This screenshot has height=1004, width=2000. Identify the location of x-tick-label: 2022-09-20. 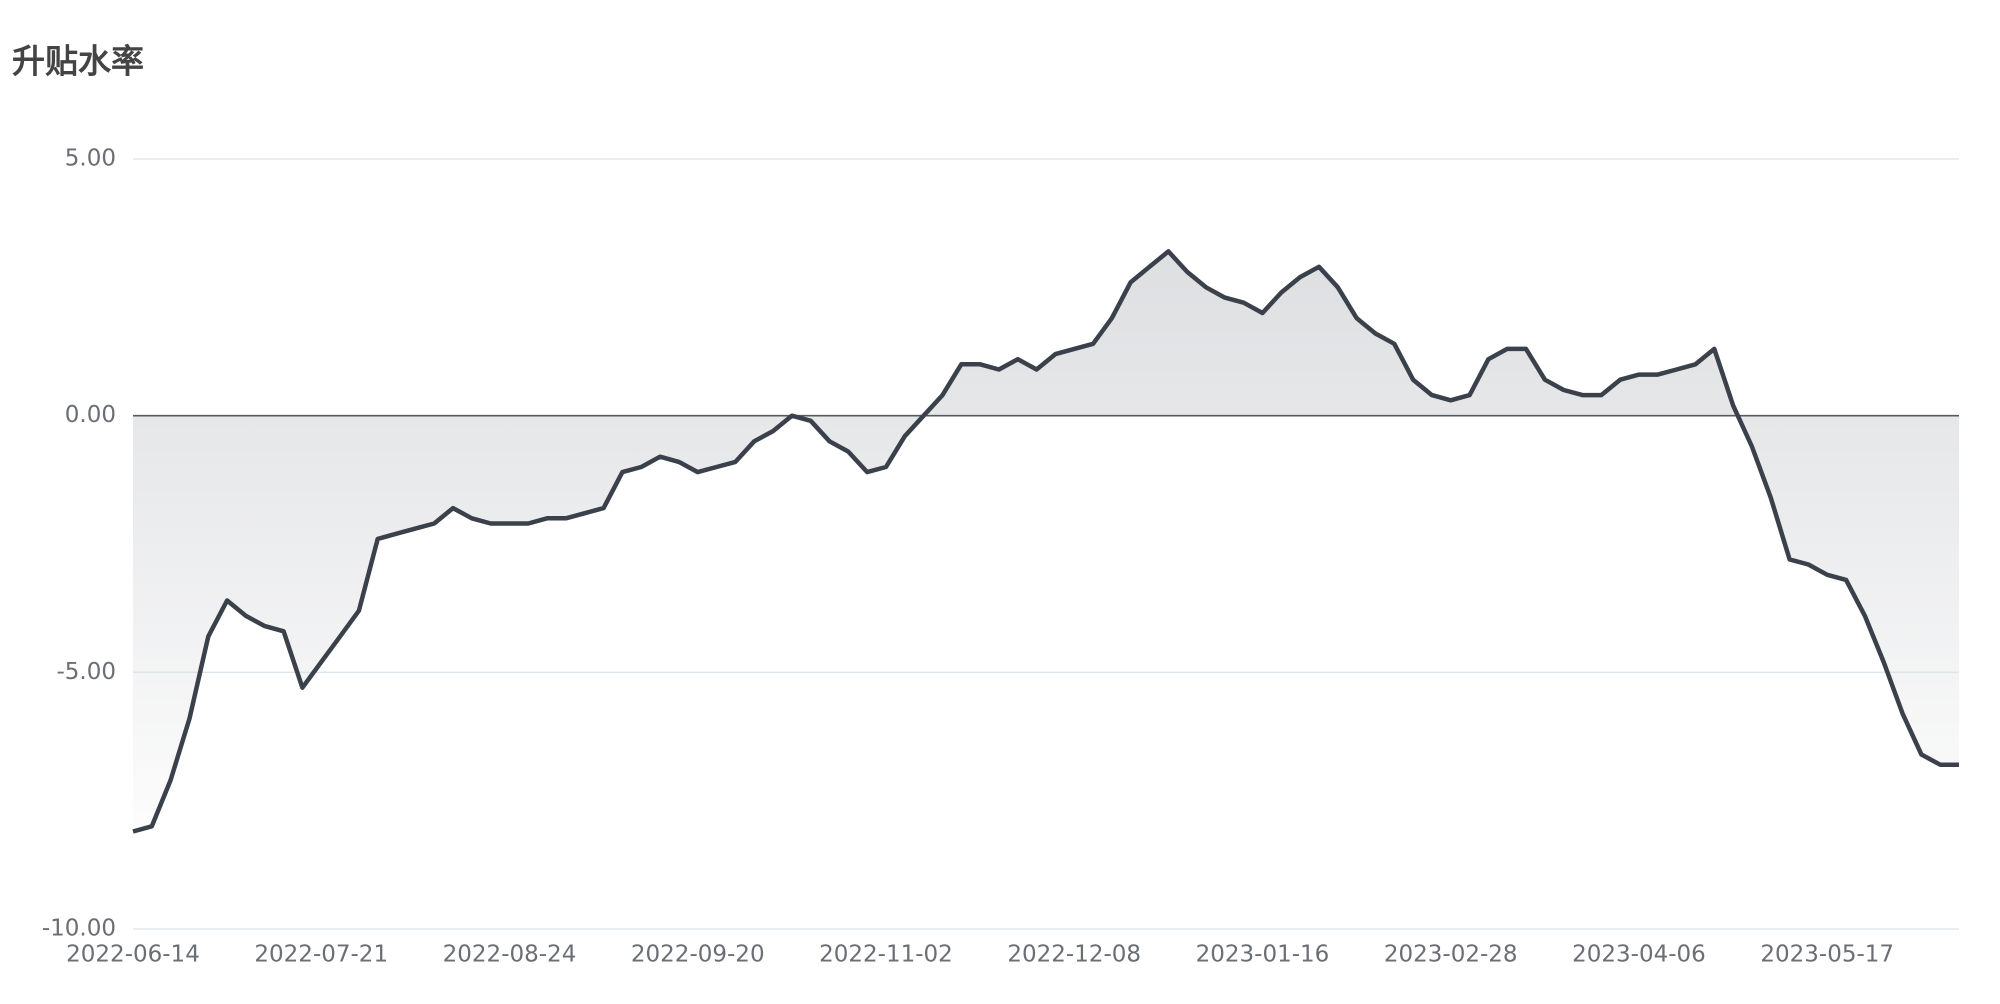
(698, 955).